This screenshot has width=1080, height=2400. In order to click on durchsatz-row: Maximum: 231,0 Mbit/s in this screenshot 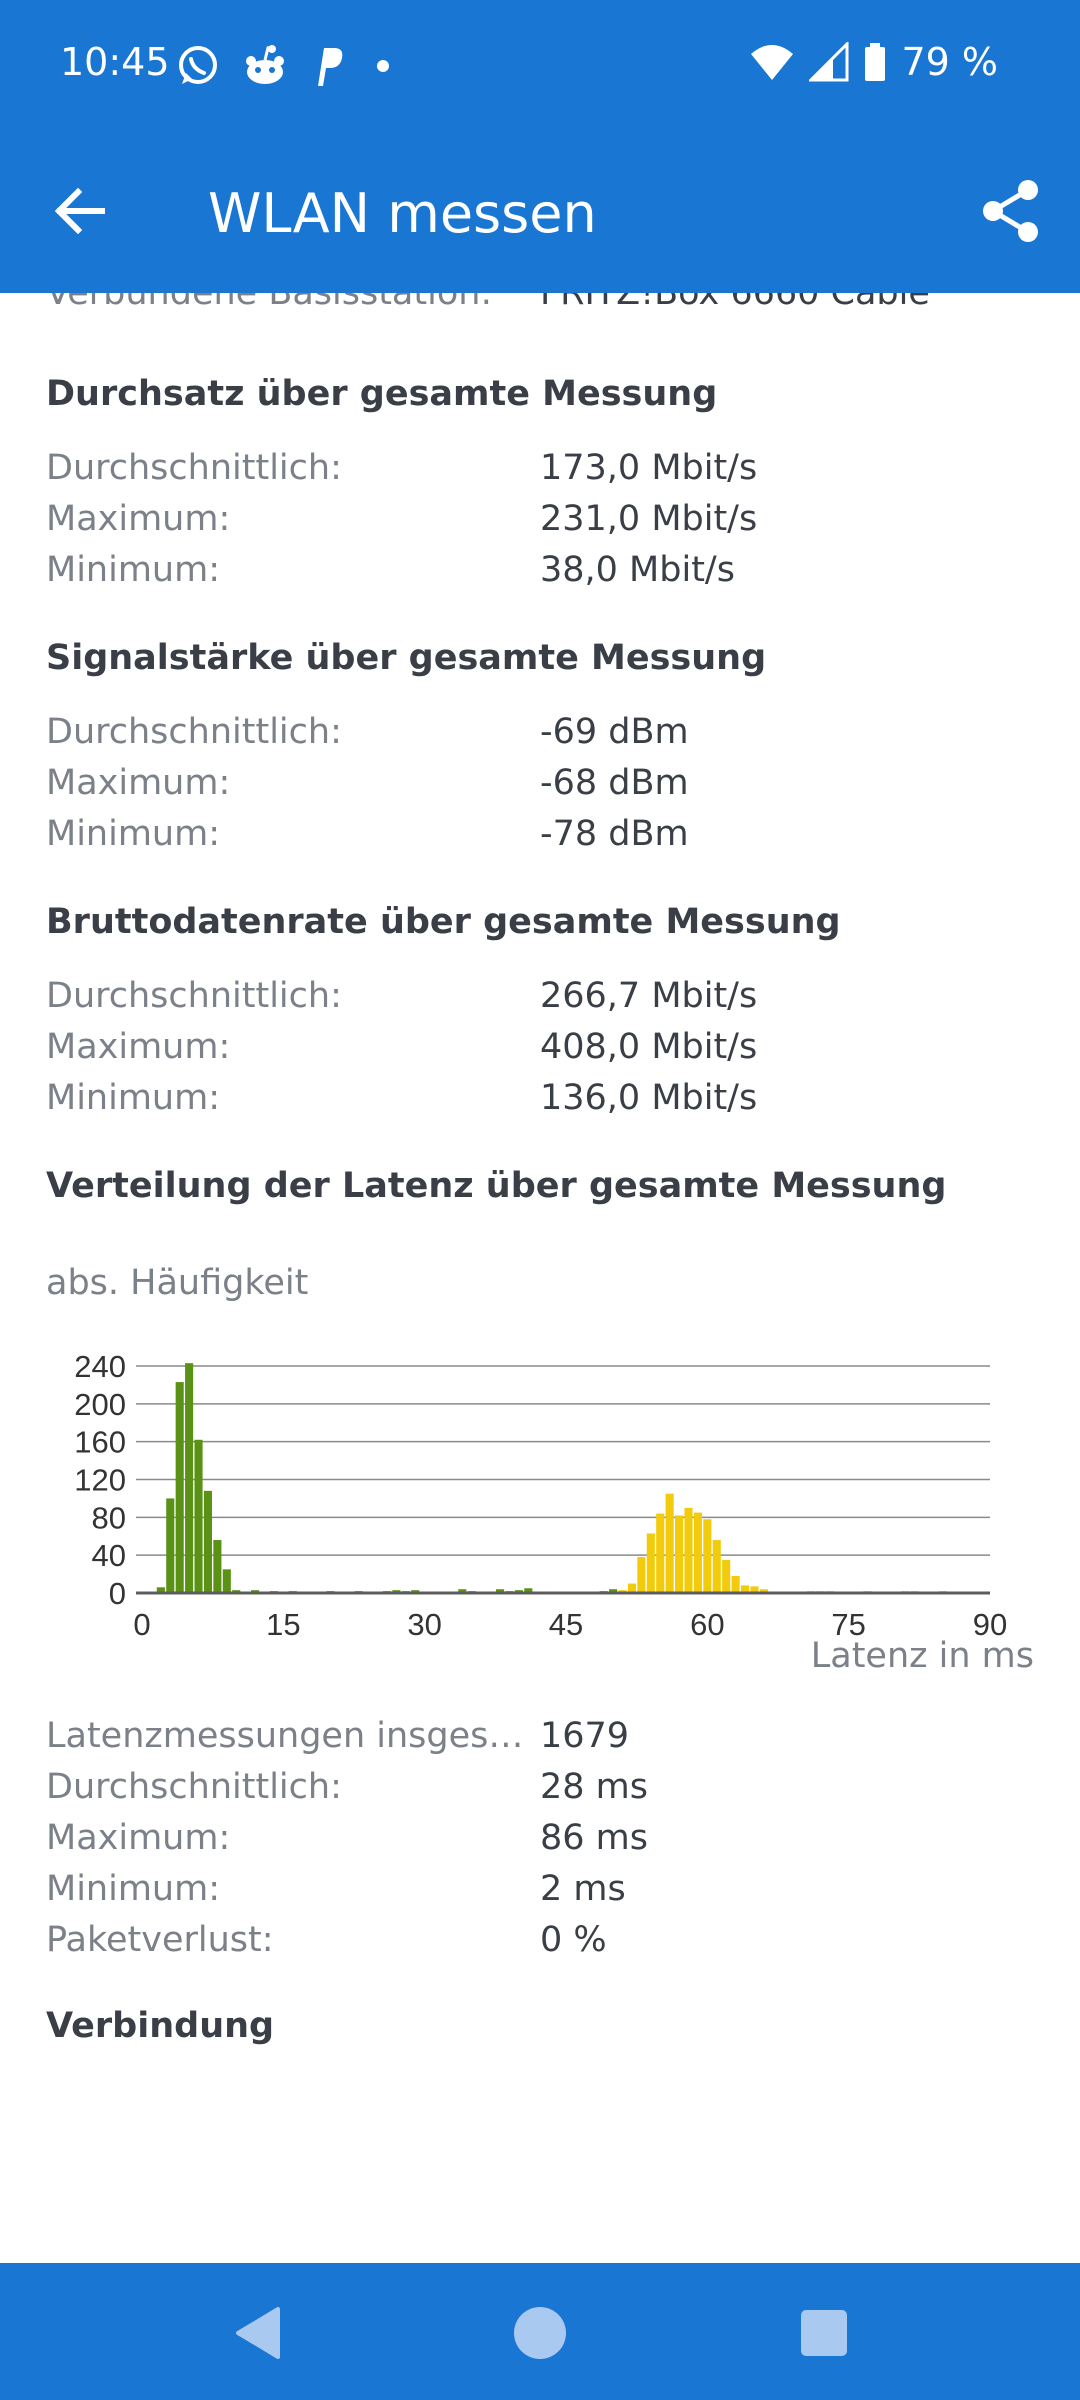, I will do `click(541, 524)`.